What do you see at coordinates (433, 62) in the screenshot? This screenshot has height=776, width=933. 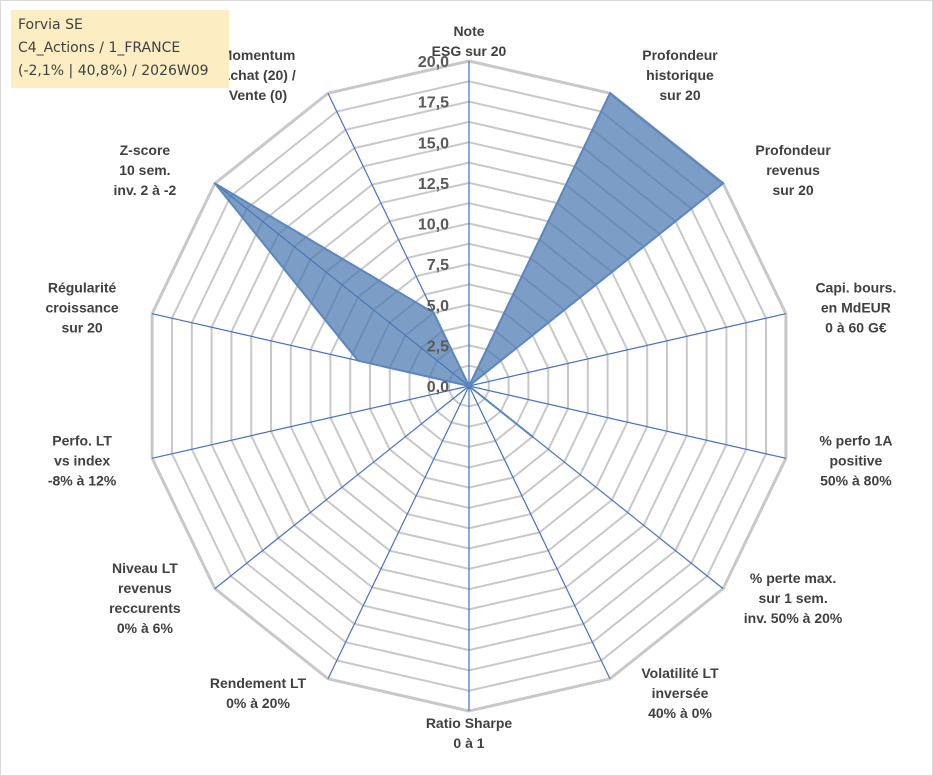 I see `tick-label: 20,0` at bounding box center [433, 62].